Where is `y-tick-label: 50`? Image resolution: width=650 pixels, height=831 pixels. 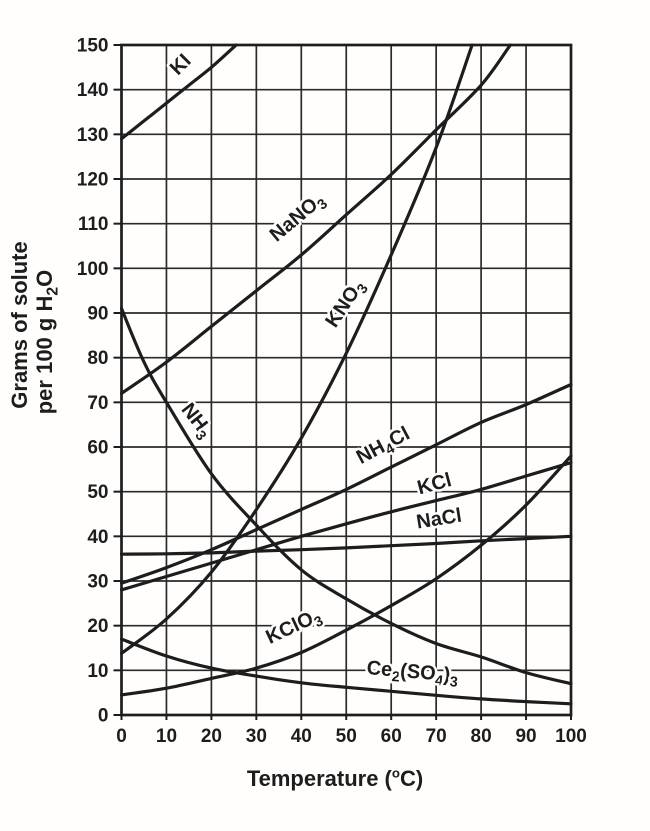 y-tick-label: 50 is located at coordinates (97, 492).